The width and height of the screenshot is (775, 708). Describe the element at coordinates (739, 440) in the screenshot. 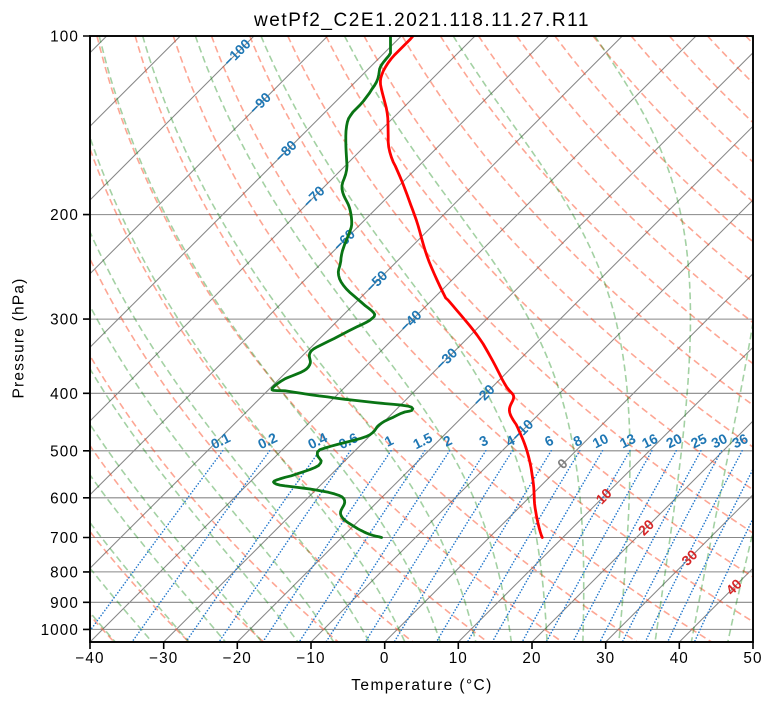

I see `svg-text: 36` at that location.